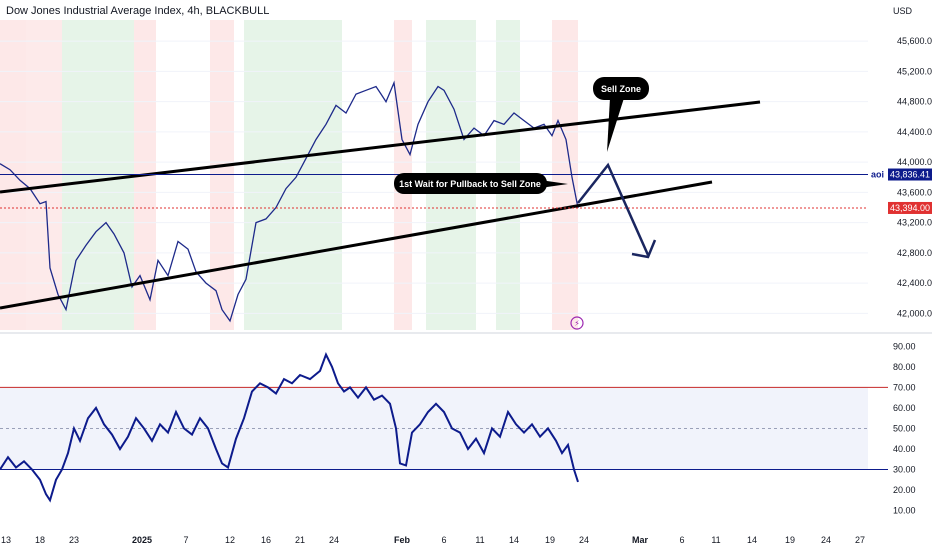 The height and width of the screenshot is (550, 932). I want to click on last-price-value: 43,394.00, so click(910, 208).